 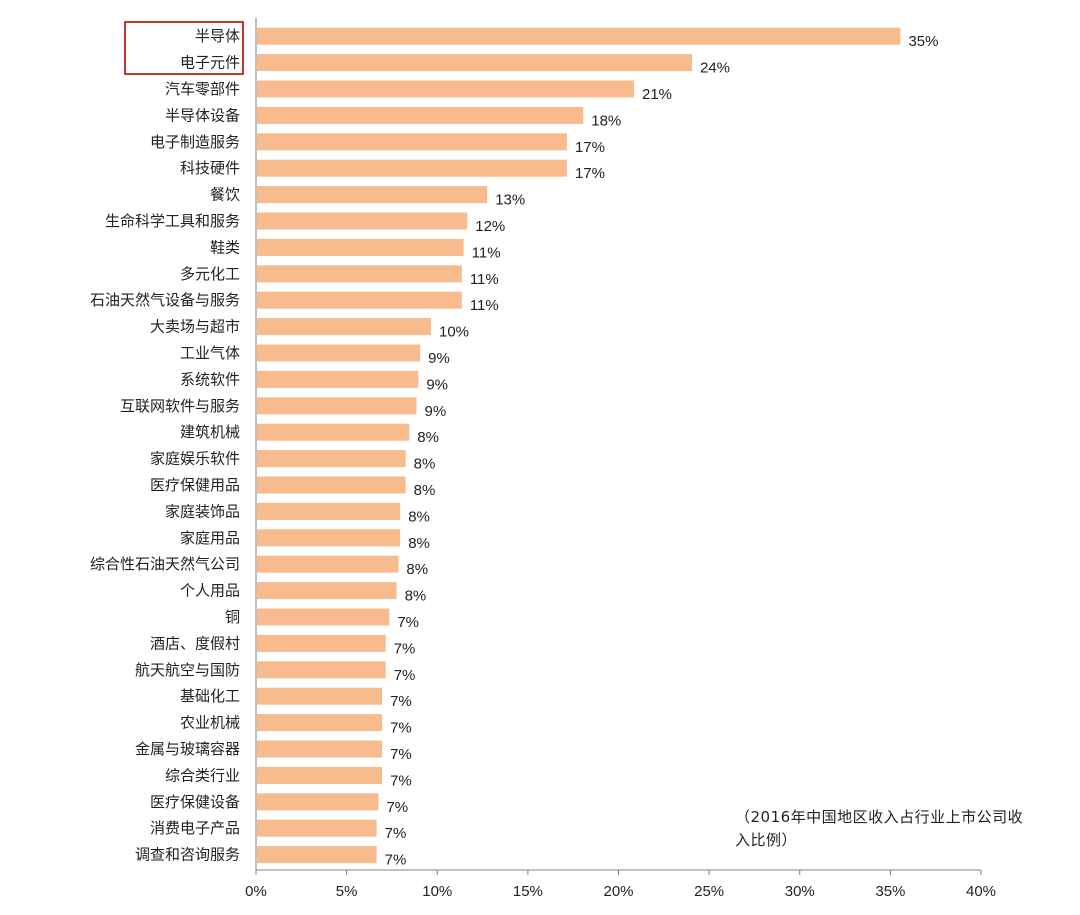 I want to click on category-label: 电子制造服务, so click(x=195, y=142).